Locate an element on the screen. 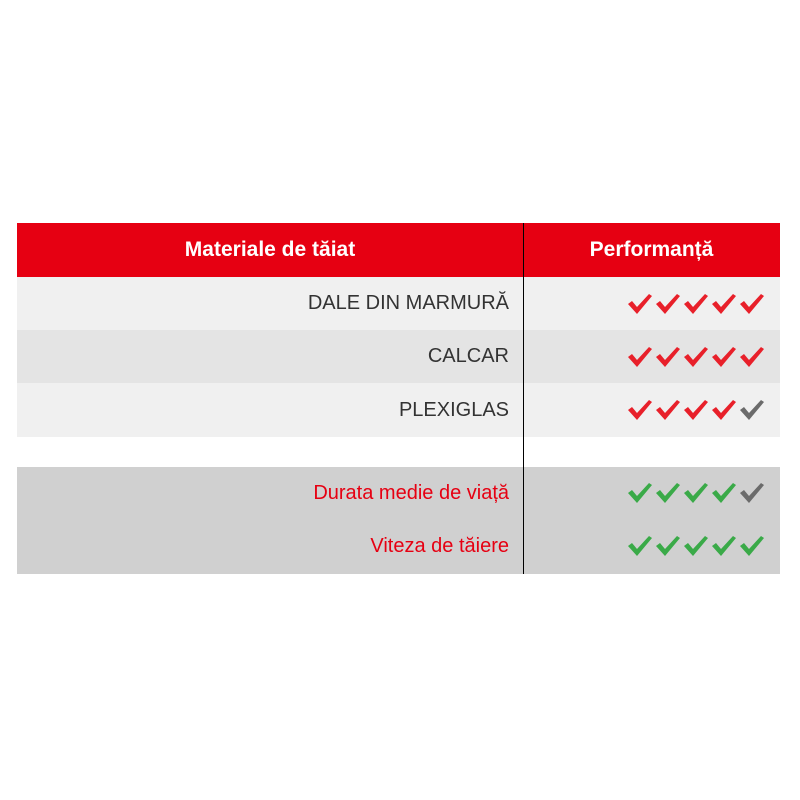 The image size is (800, 800). material-label: CALCAR is located at coordinates (468, 356).